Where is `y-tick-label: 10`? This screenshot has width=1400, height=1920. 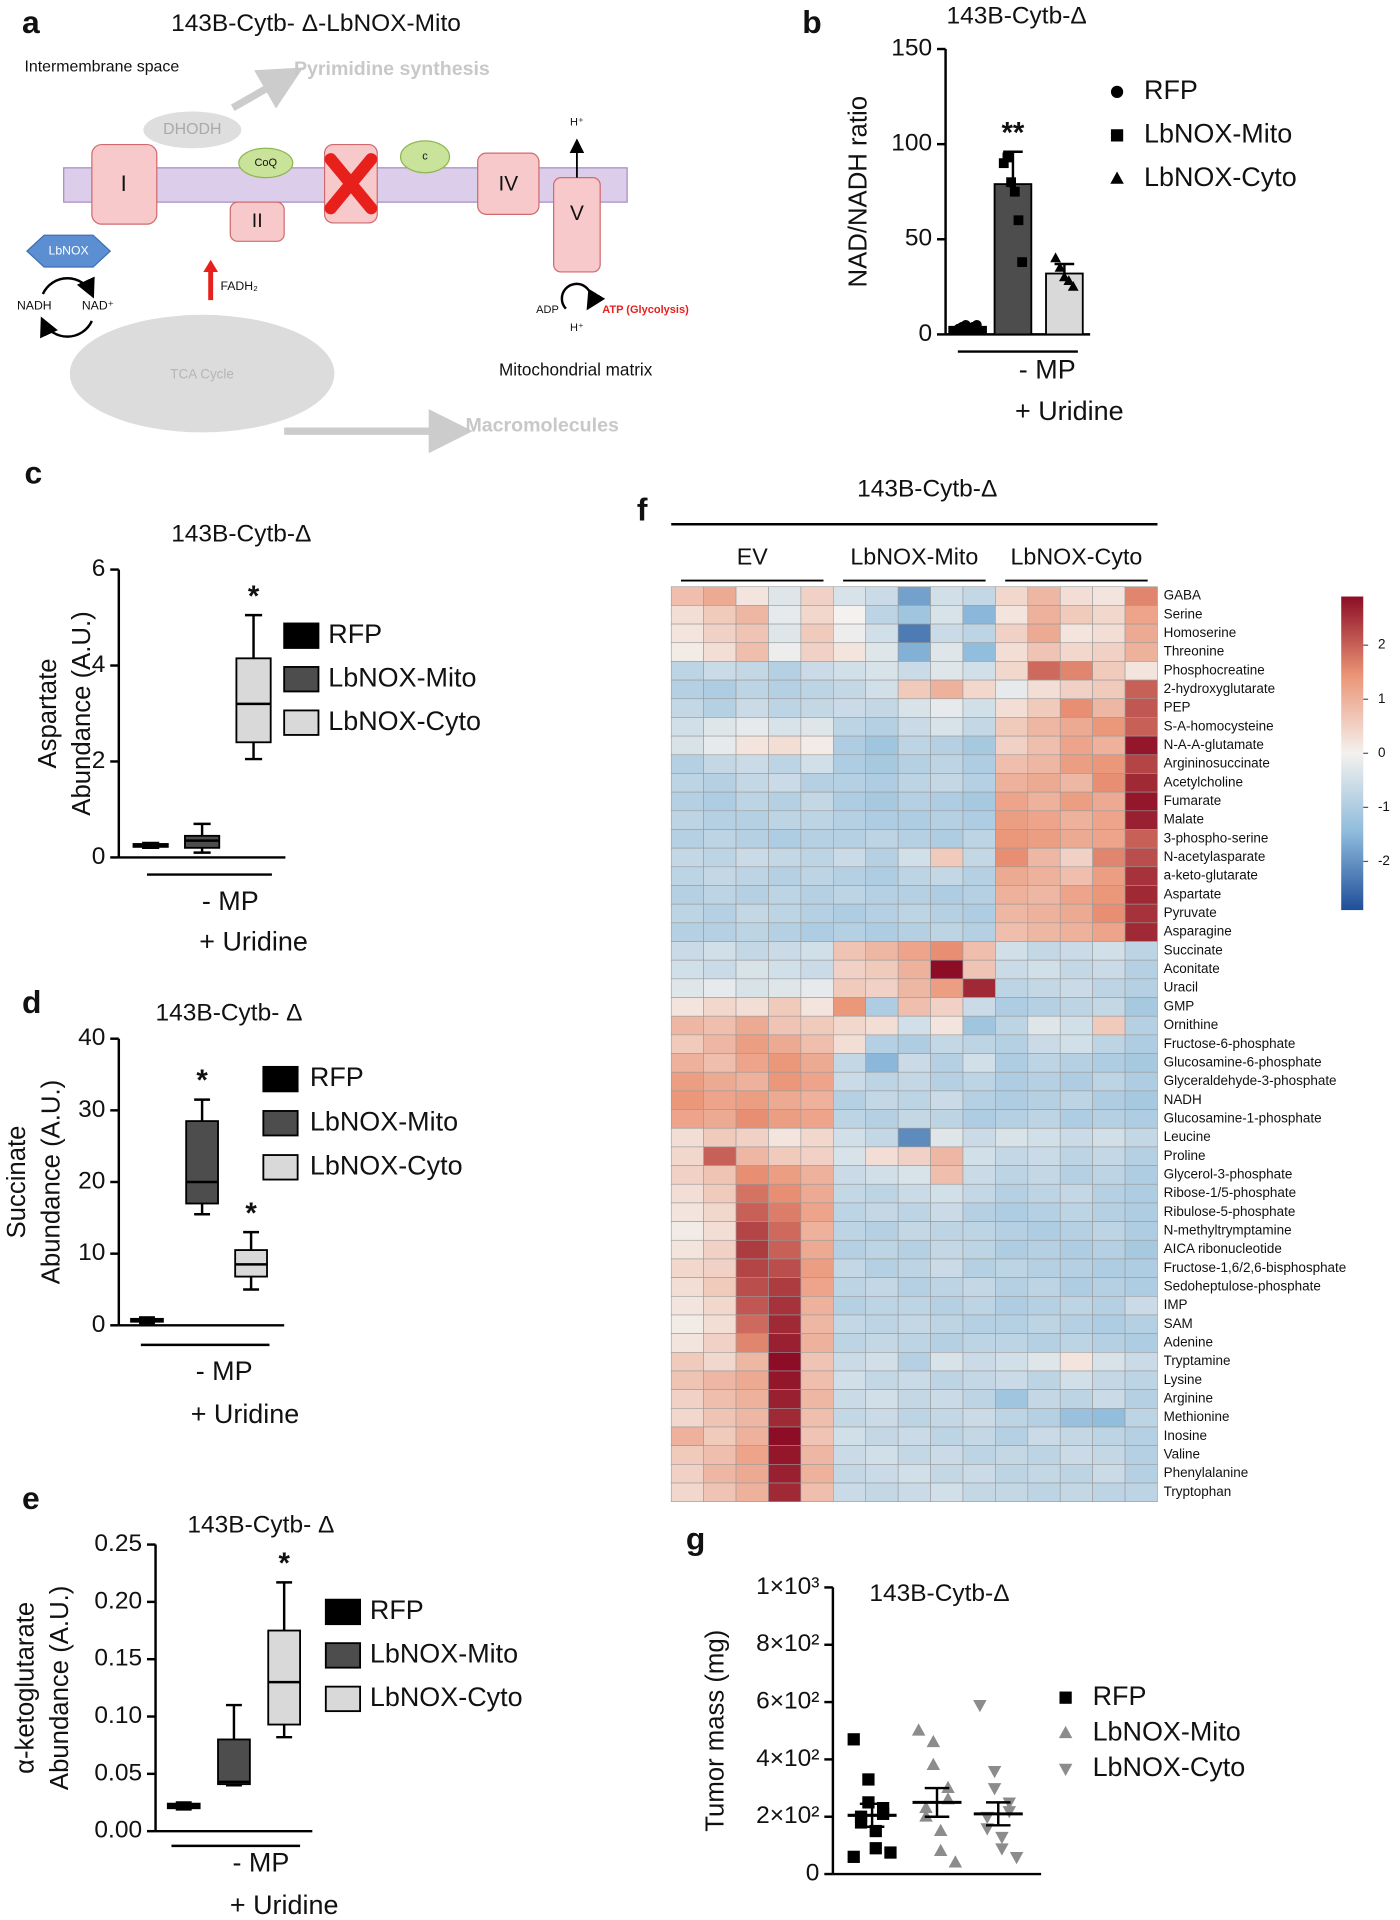
y-tick-label: 10 is located at coordinates (91, 1252).